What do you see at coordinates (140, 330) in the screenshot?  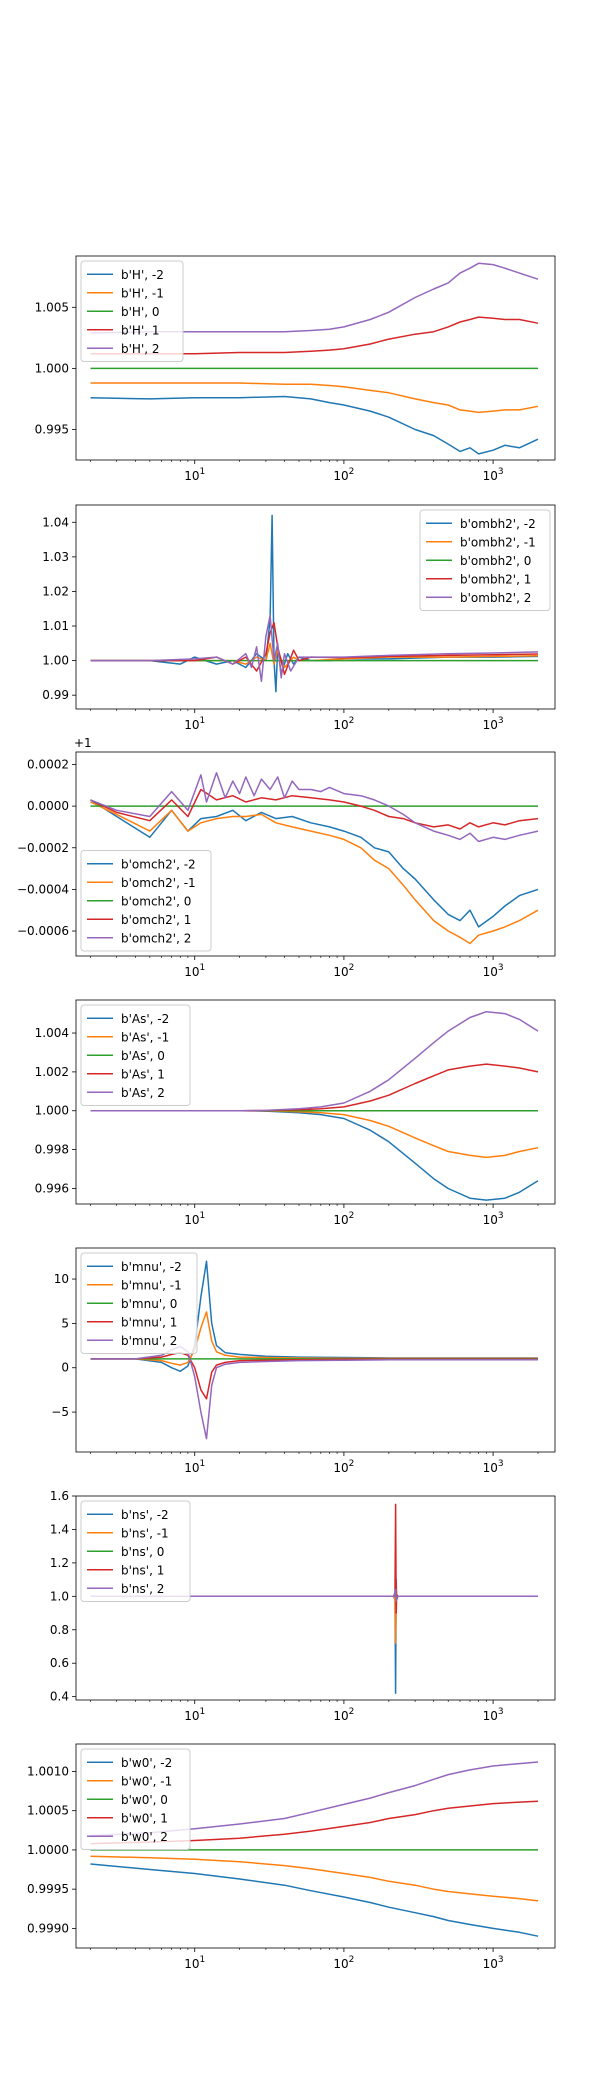 I see `legend-label: b'H', 1` at bounding box center [140, 330].